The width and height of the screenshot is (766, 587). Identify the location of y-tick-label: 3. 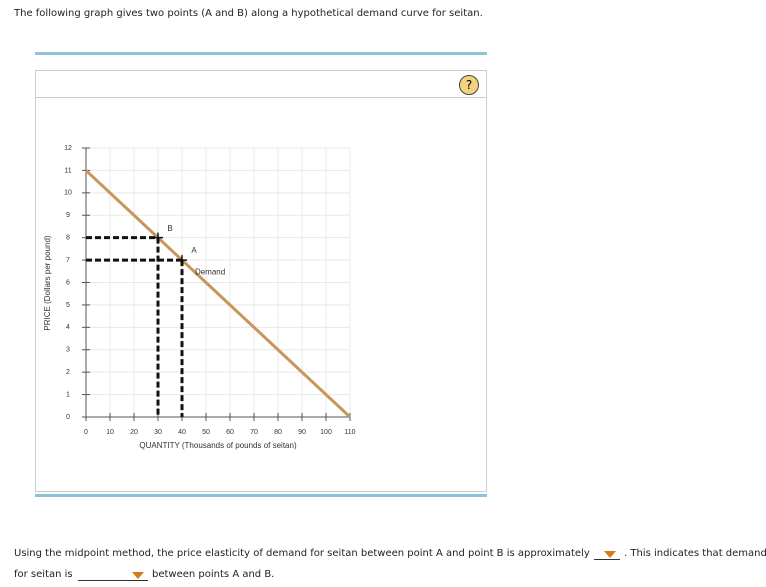
(68, 350).